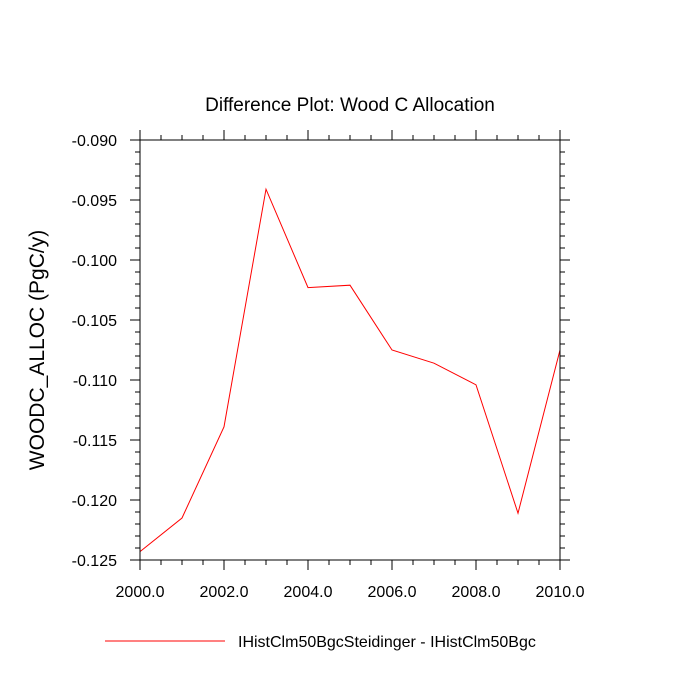  What do you see at coordinates (392, 592) in the screenshot?
I see `x-tick-label: 2006.0` at bounding box center [392, 592].